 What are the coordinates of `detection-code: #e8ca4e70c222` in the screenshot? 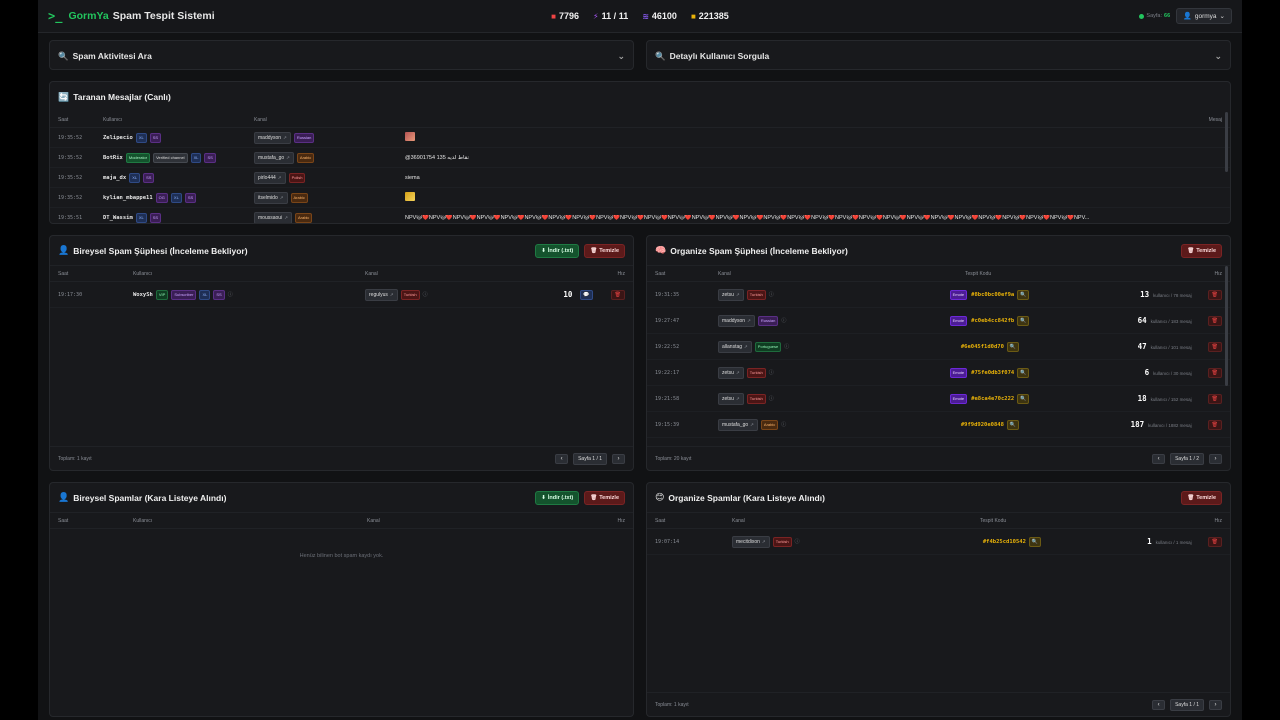 It's located at (993, 398).